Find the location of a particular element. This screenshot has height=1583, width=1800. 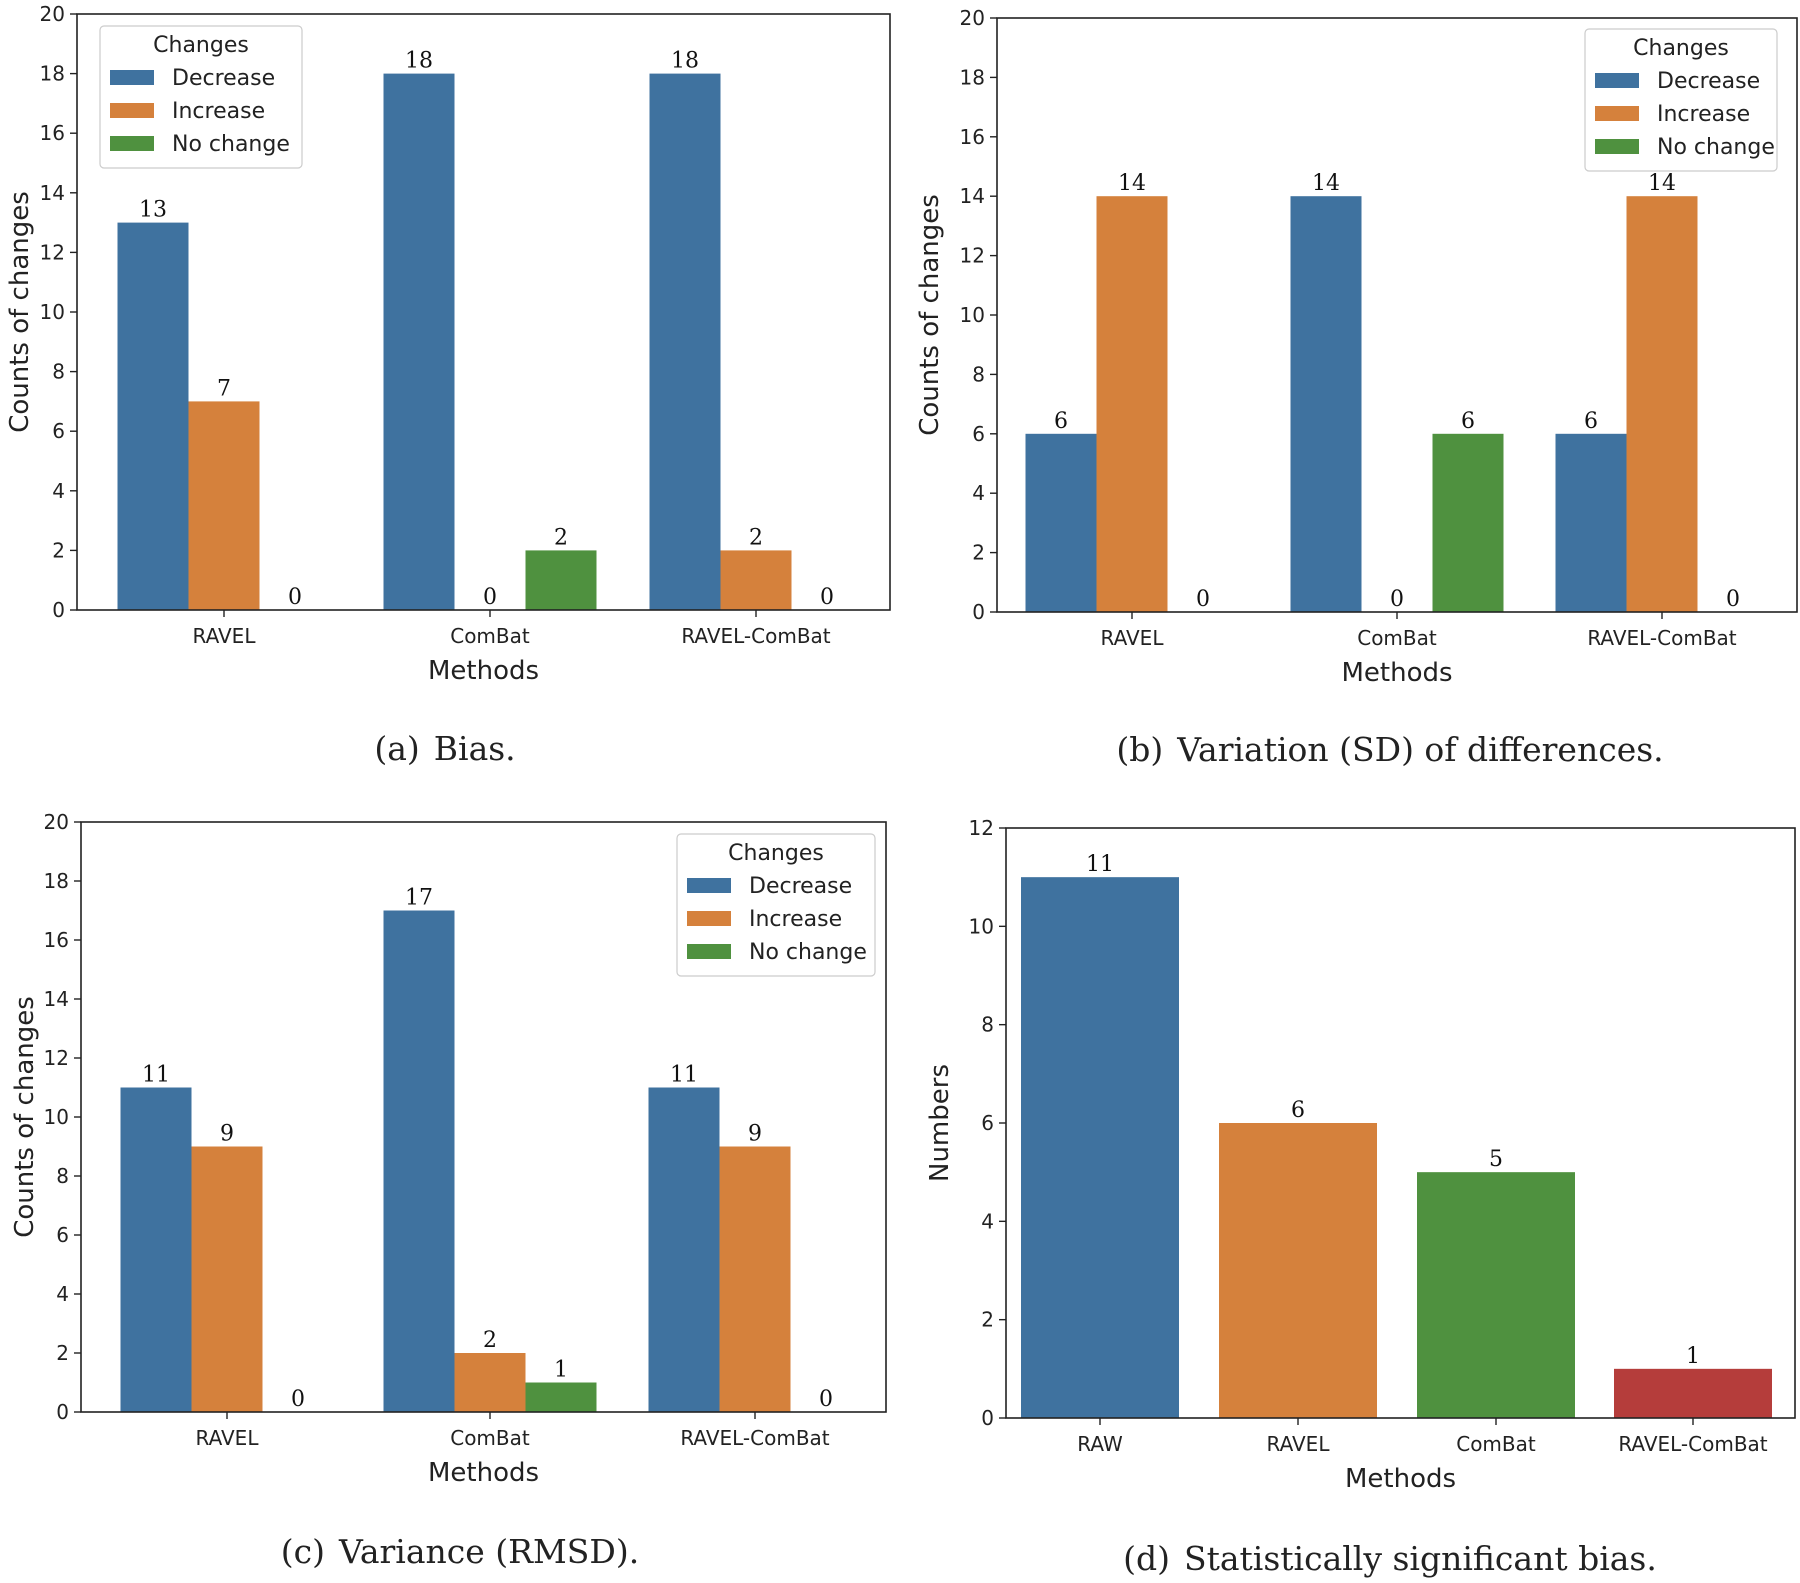

caption-text: Statistically significant bias. is located at coordinates (1420, 1558).